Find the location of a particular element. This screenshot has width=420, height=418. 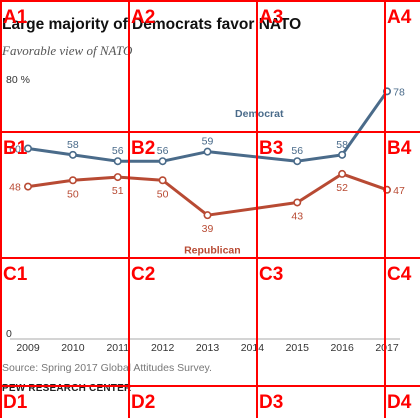

y-tick-label: 0 is located at coordinates (9, 334).